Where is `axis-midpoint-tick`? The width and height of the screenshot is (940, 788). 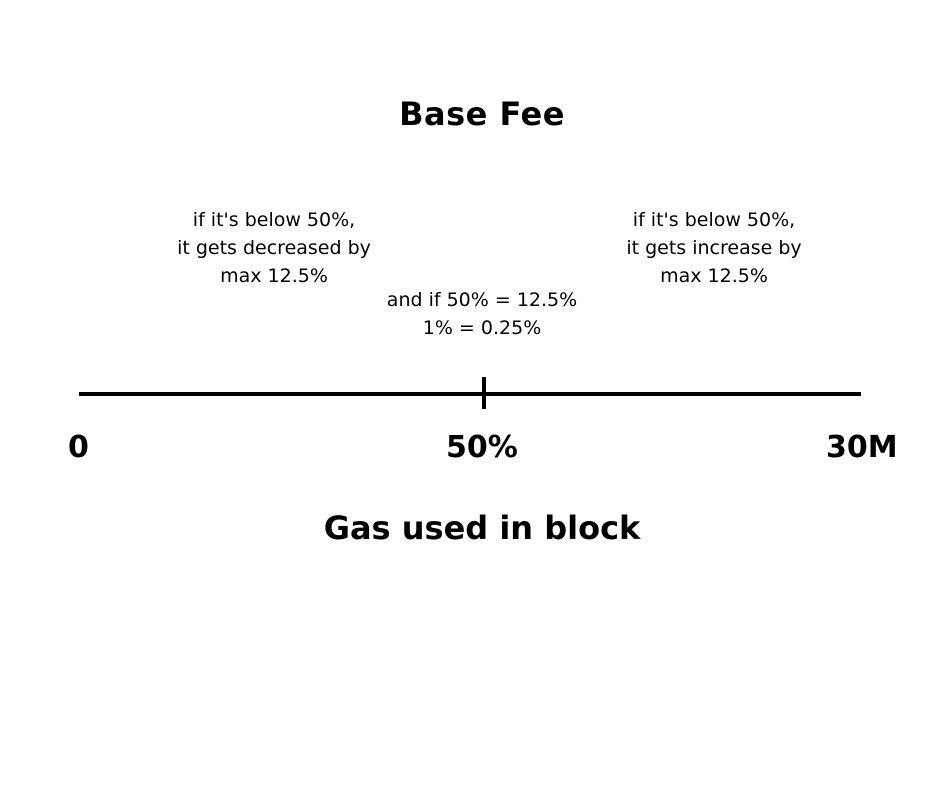 axis-midpoint-tick is located at coordinates (484, 393).